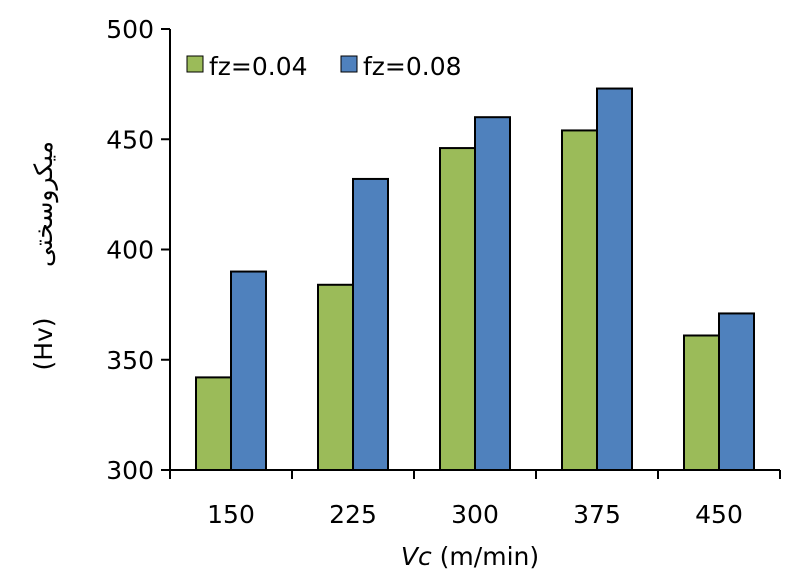 This screenshot has height=576, width=793. I want to click on y-tick-label-400: 400, so click(130, 250).